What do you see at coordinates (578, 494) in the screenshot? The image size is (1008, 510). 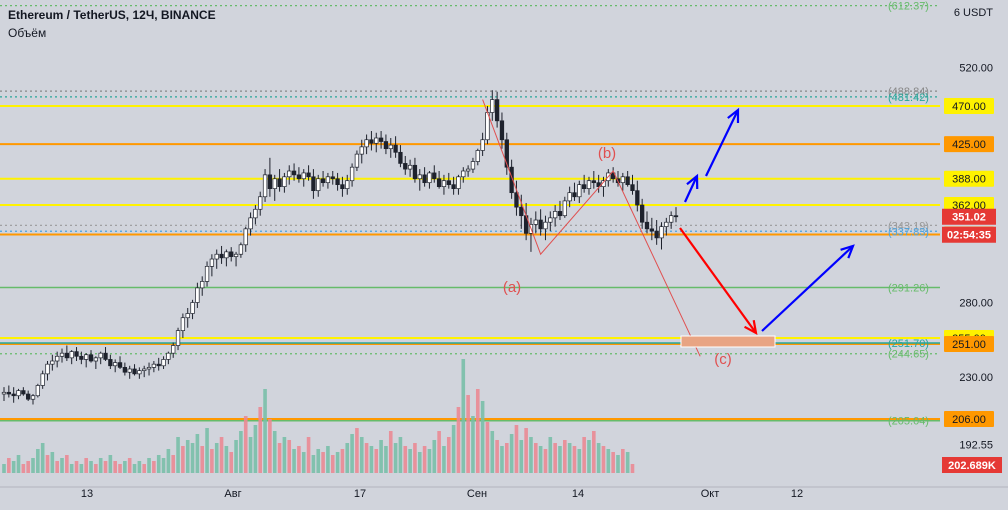 I see `time-axis-tick: 14` at bounding box center [578, 494].